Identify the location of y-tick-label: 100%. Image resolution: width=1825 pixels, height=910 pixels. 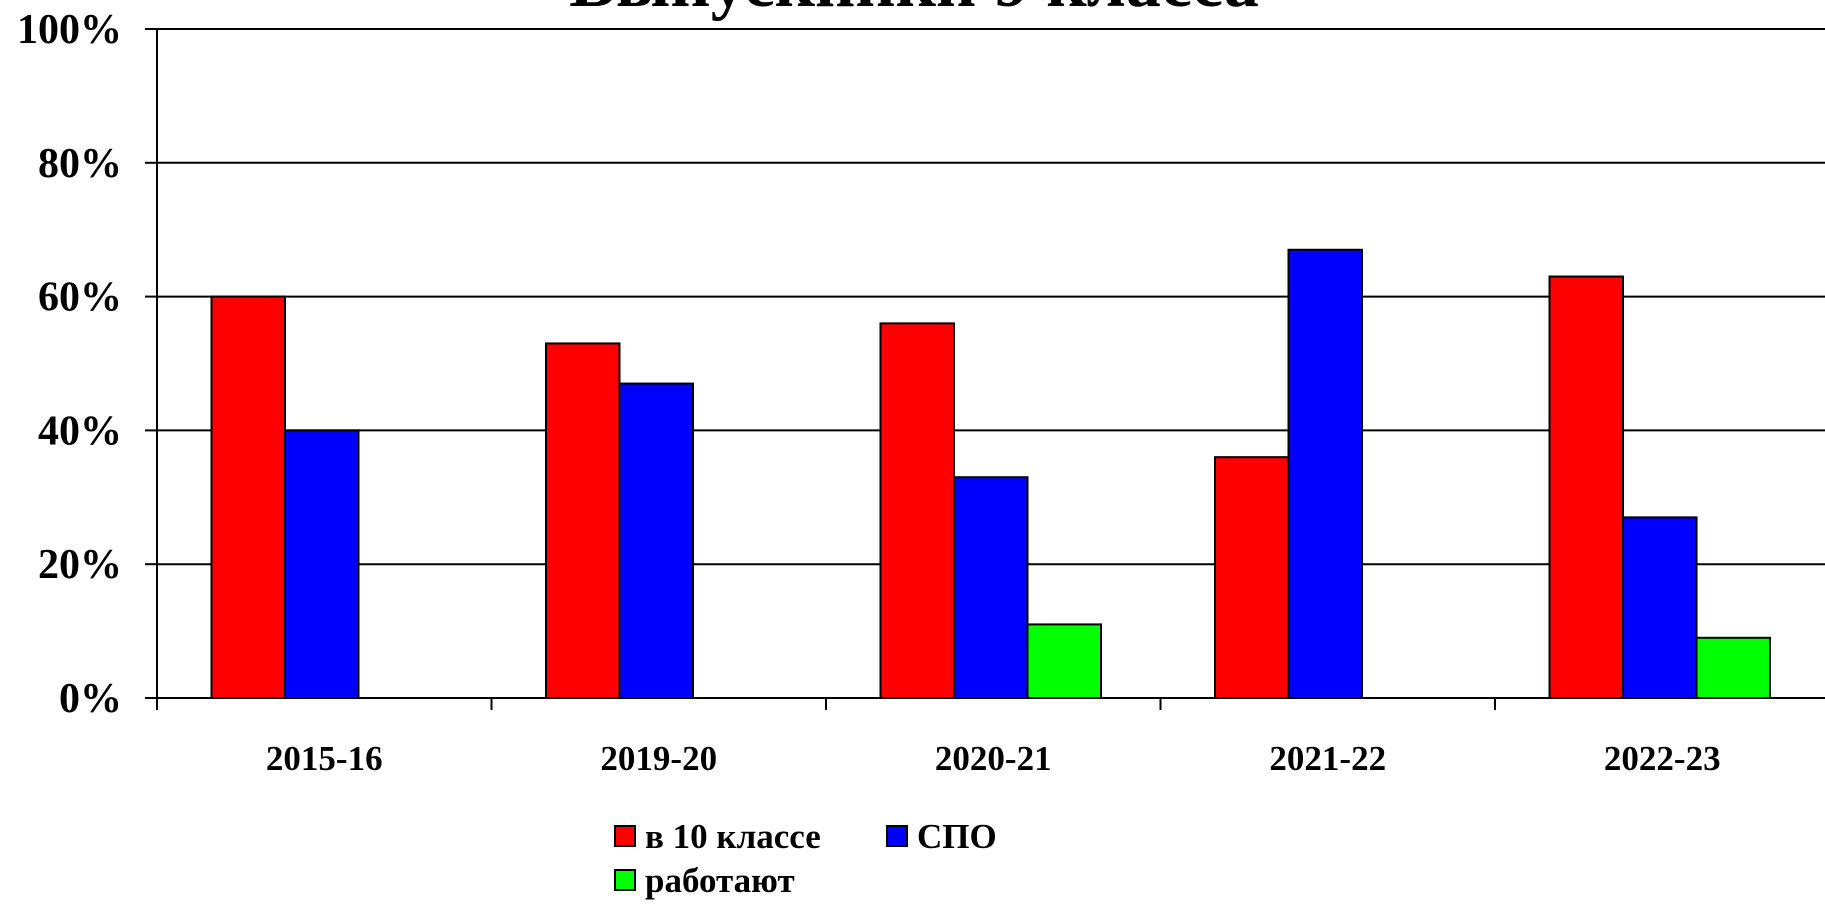
(69, 30).